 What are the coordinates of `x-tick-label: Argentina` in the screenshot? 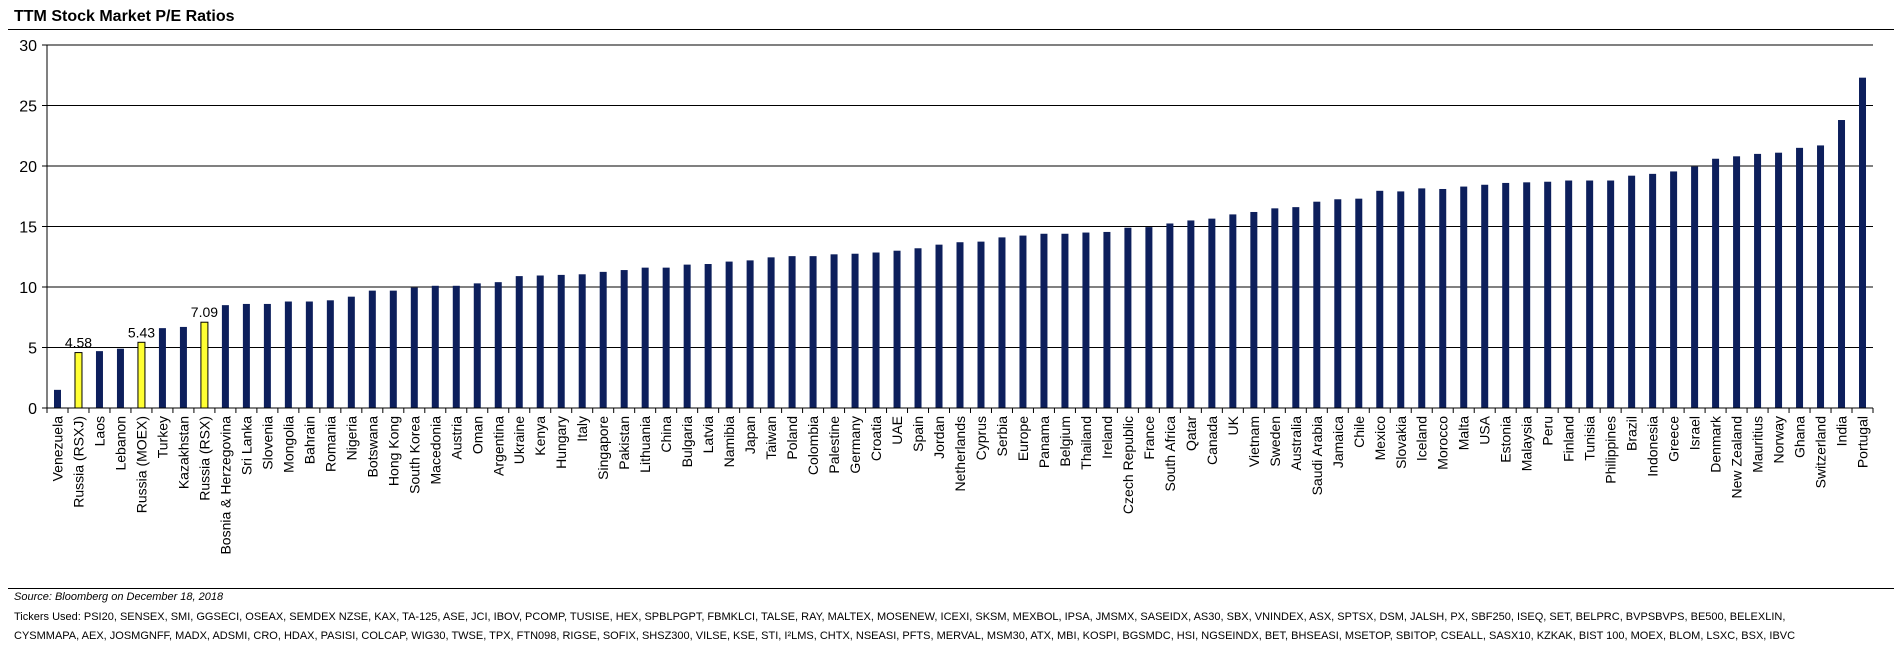 It's located at (498, 446).